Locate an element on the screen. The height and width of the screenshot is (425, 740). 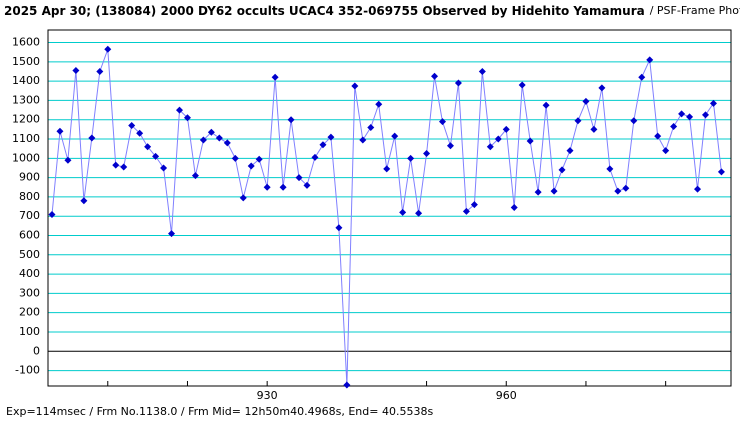
y-tick-label: 100 is located at coordinates (29, 331).